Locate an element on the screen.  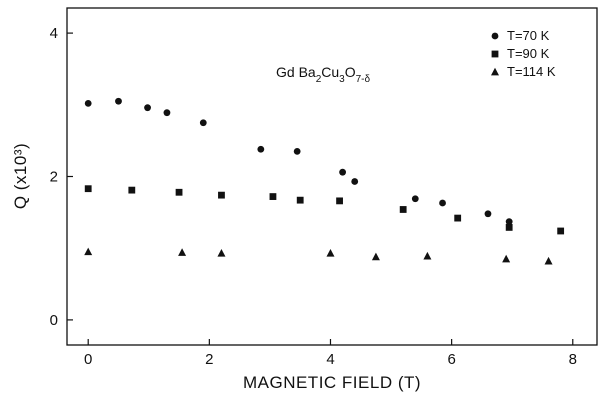
compound-annotation: Gd Ba2Cu3O7-δ is located at coordinates (323, 74).